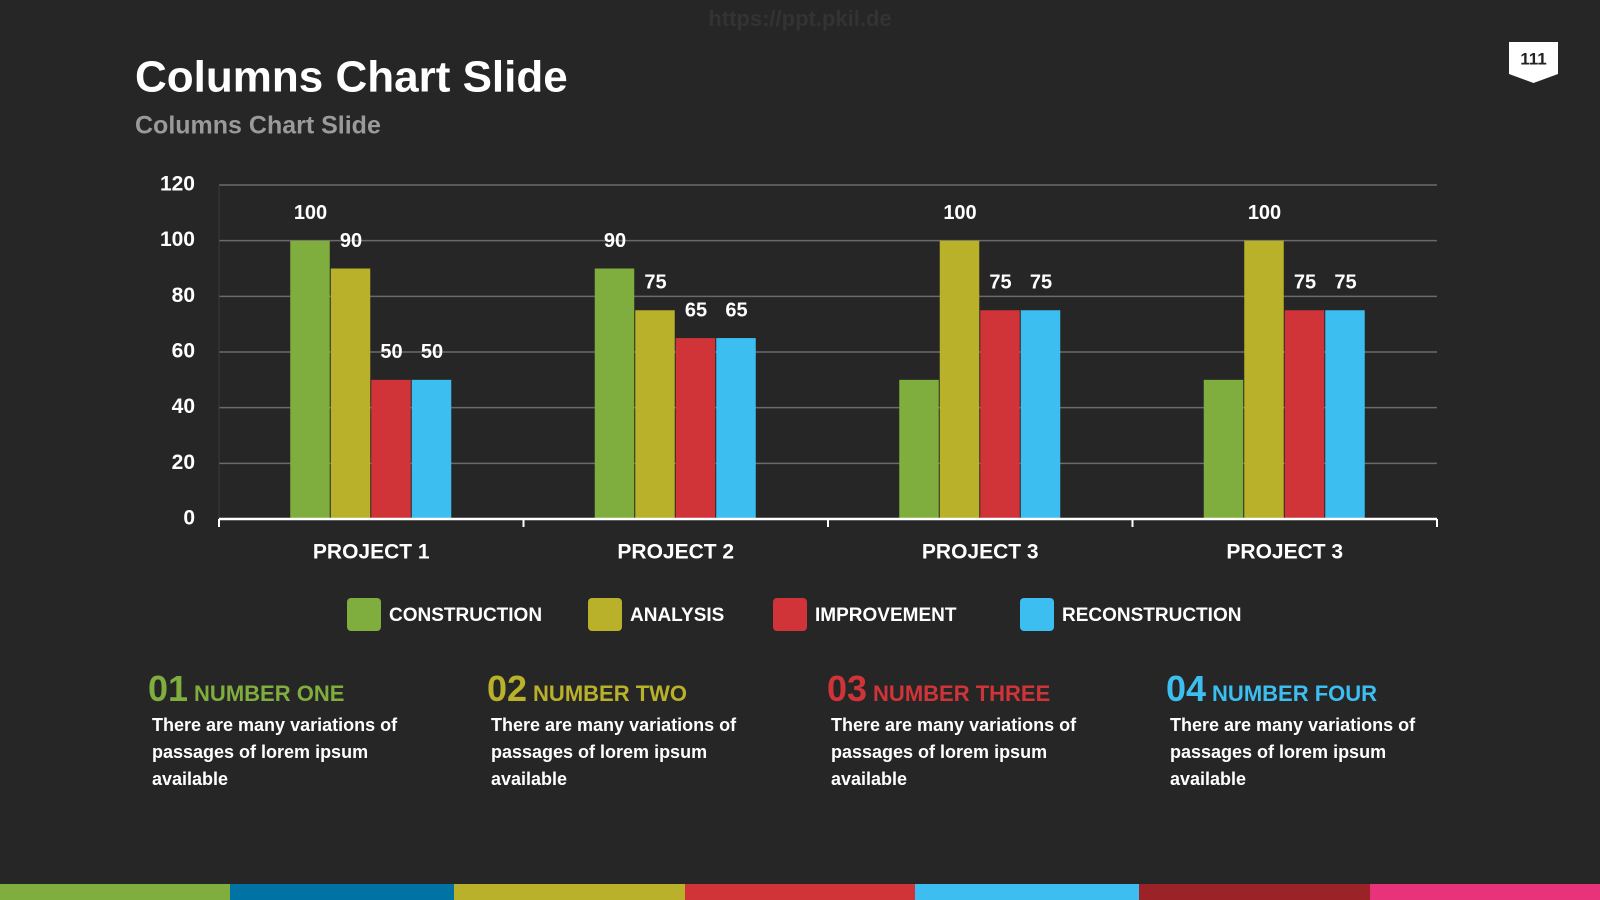 The height and width of the screenshot is (900, 1600). Describe the element at coordinates (183, 295) in the screenshot. I see `y-tick-label: 80` at that location.